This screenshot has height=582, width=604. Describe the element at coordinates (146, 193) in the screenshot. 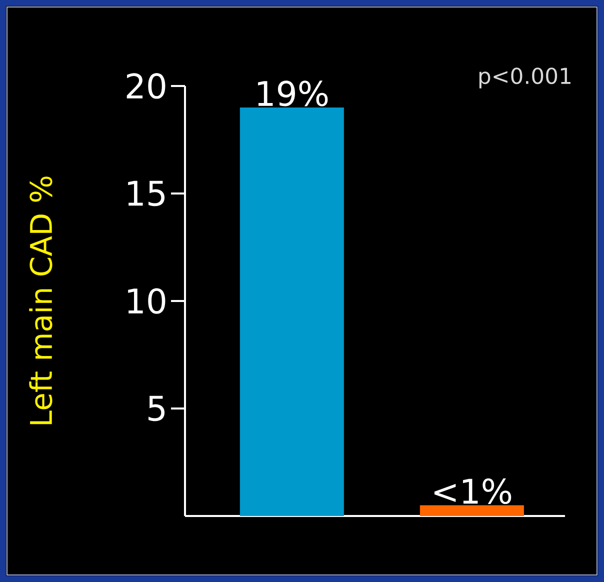

I see `y-tick-label: 15` at that location.